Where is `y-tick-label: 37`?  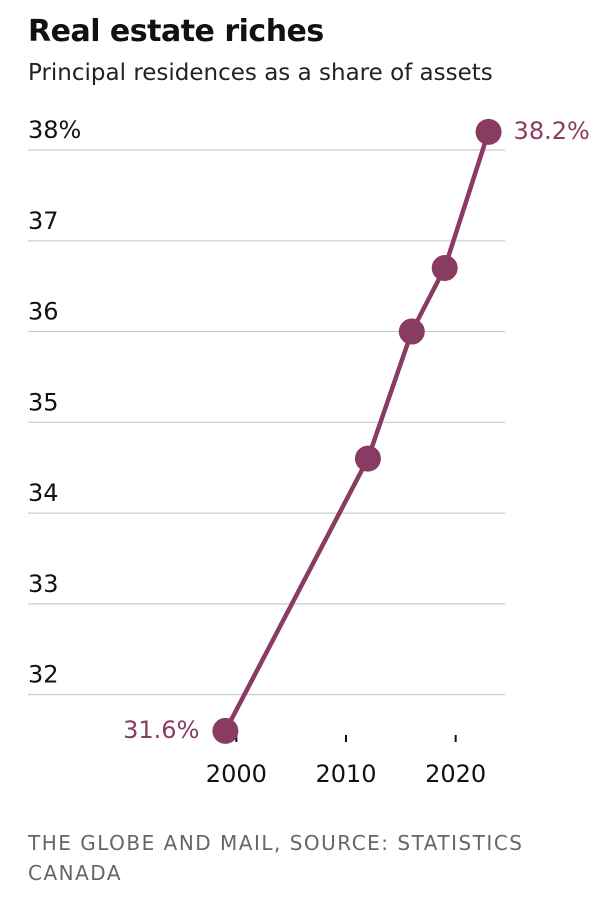
y-tick-label: 37 is located at coordinates (43, 221).